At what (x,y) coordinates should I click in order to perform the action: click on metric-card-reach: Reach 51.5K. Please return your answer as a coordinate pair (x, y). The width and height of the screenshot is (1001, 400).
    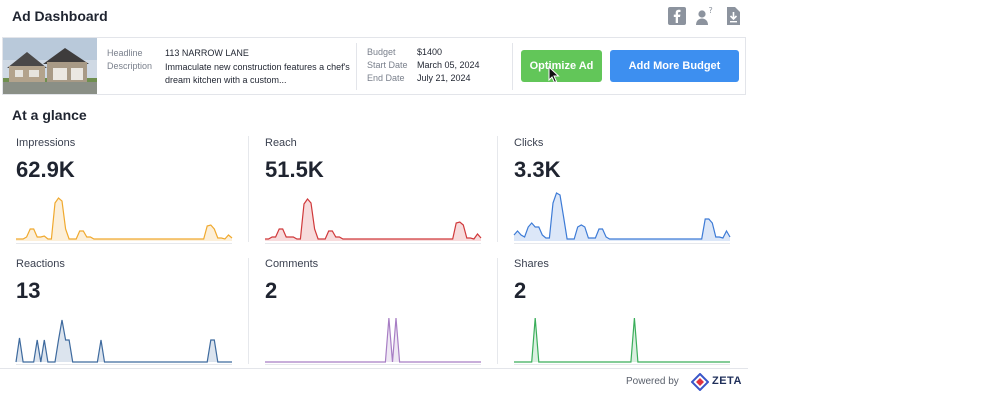
    Looking at the image, I should click on (373, 196).